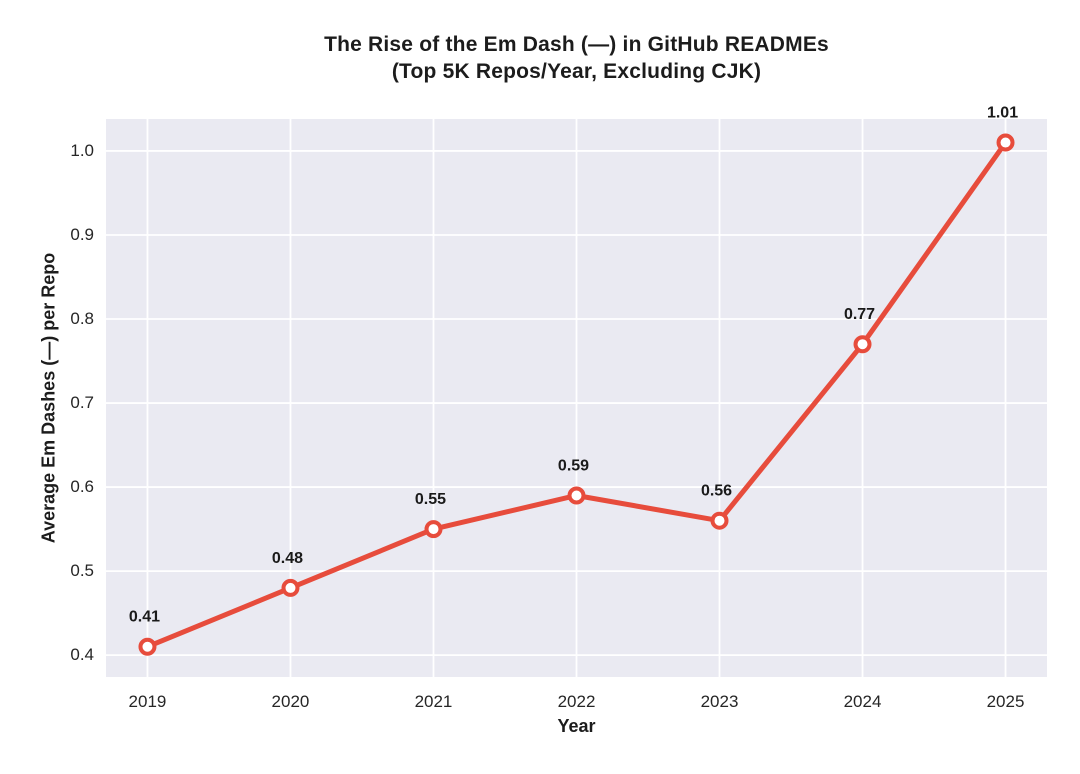 The height and width of the screenshot is (774, 1080). Describe the element at coordinates (290, 701) in the screenshot. I see `x-tick-label: 2020` at that location.